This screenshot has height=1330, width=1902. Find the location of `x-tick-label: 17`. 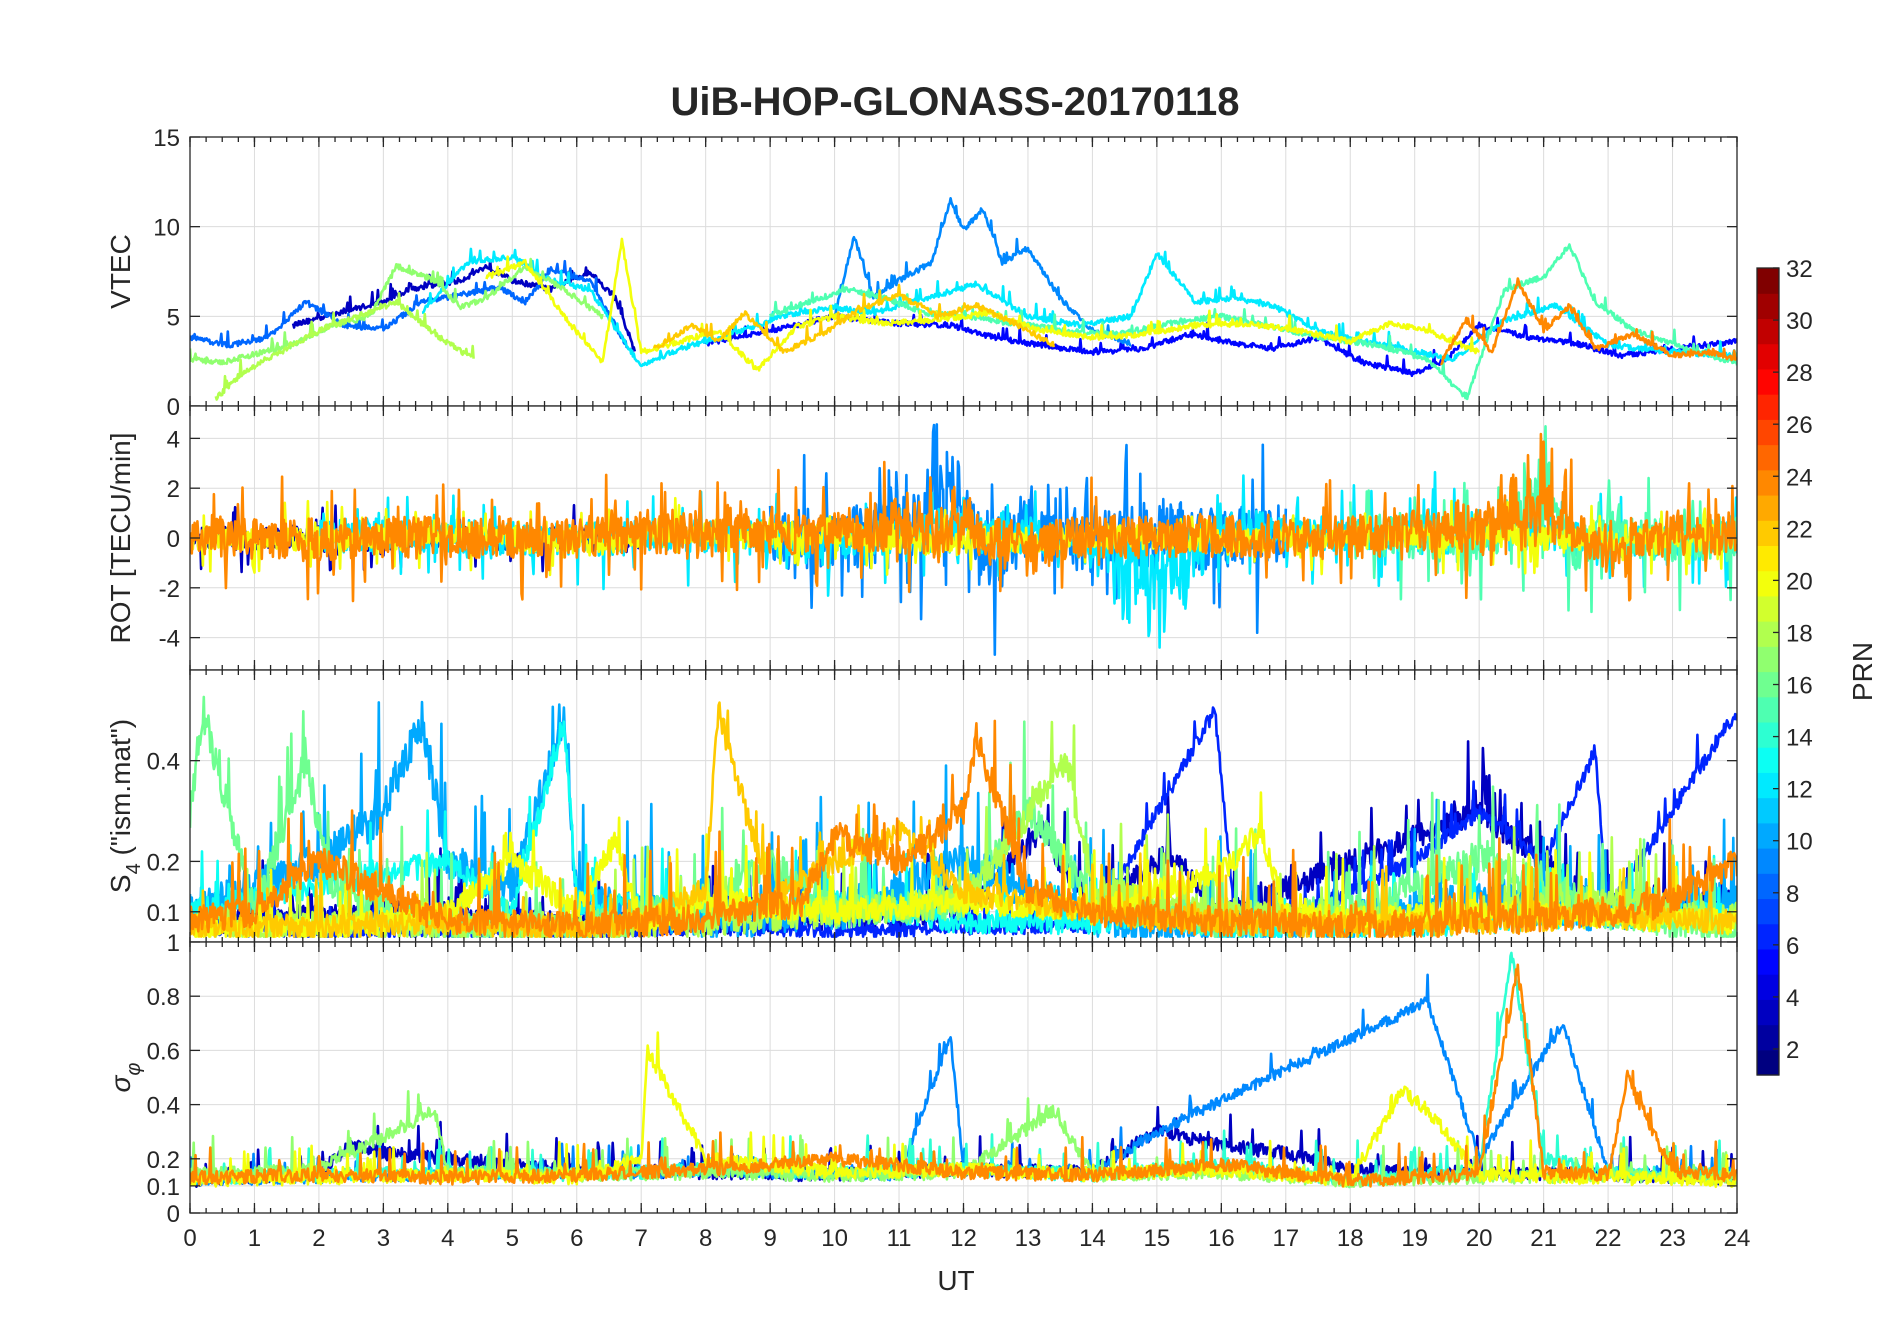

x-tick-label: 17 is located at coordinates (1285, 1238).